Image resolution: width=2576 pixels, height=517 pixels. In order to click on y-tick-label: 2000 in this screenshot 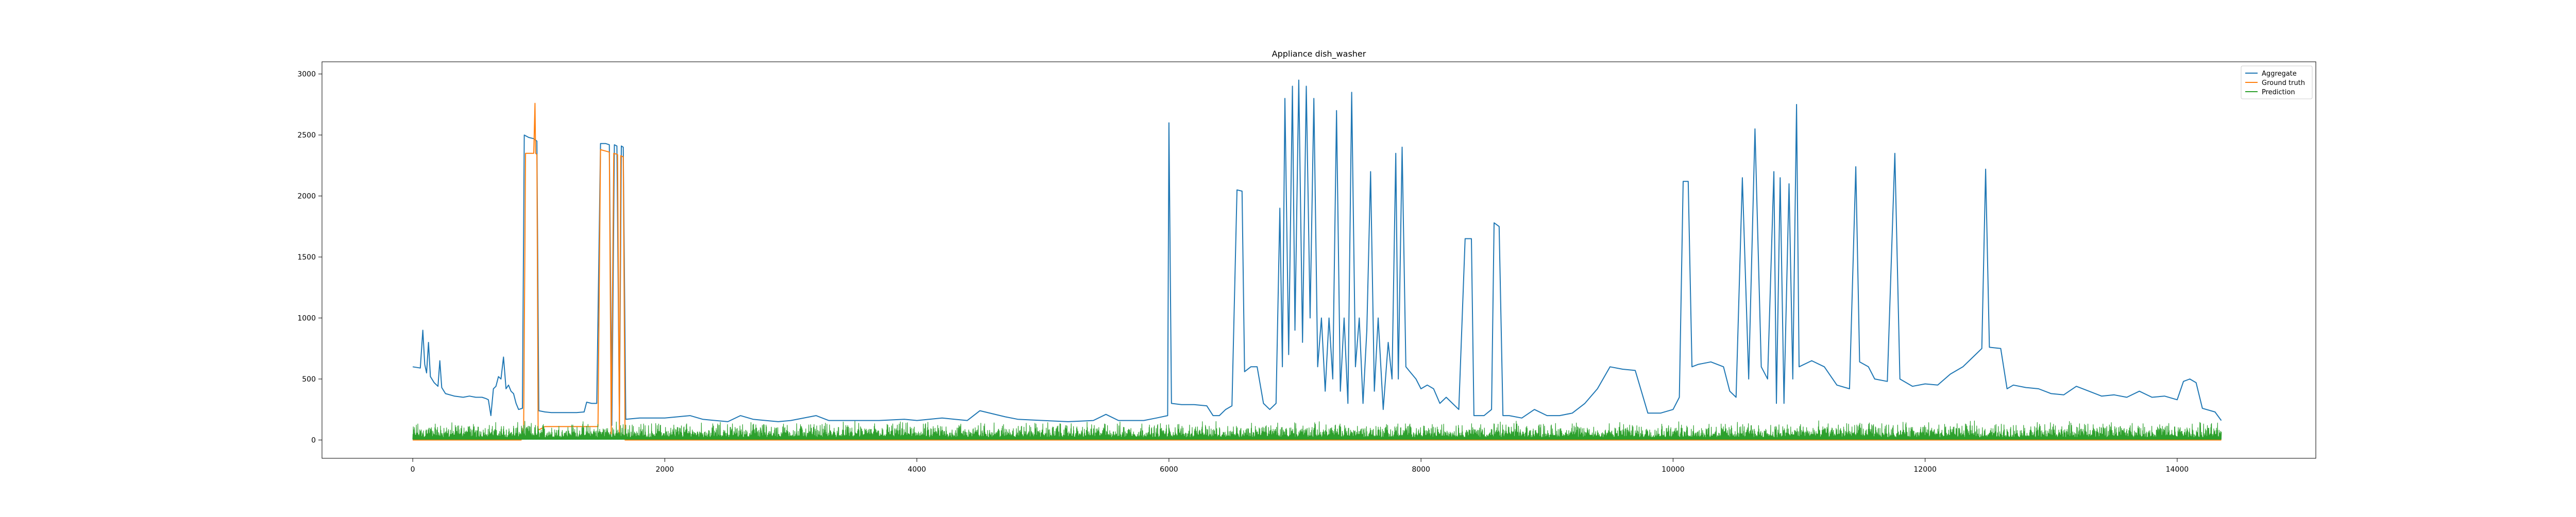, I will do `click(306, 197)`.